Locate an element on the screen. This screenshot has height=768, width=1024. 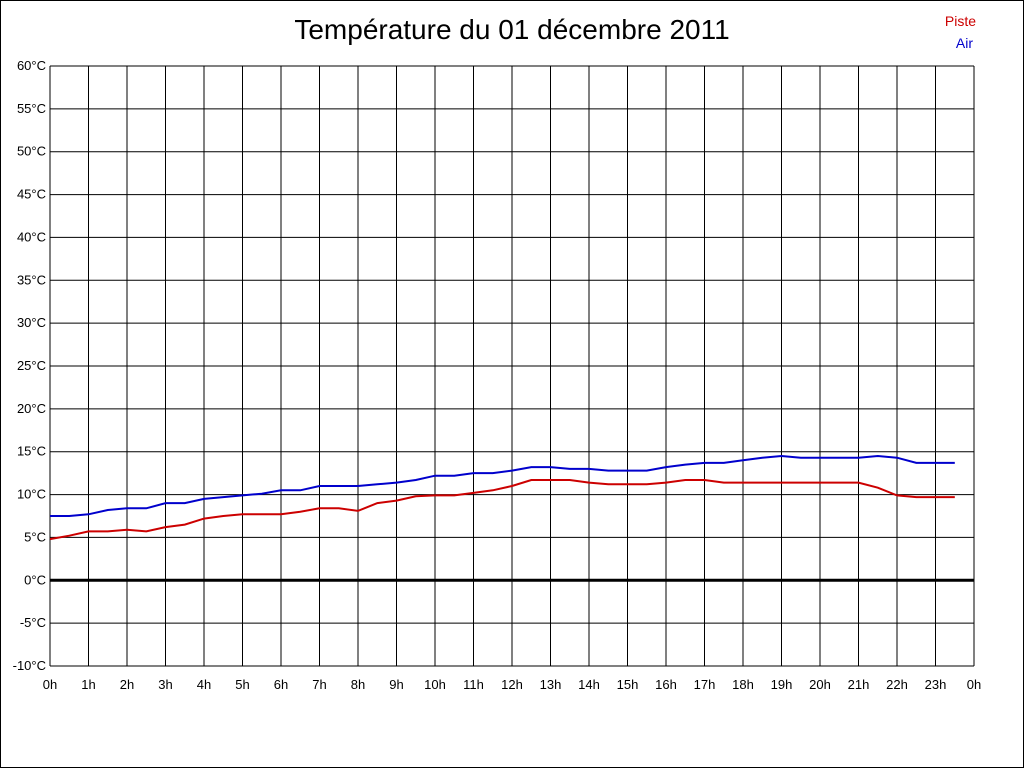
x-tick-label: 18h is located at coordinates (743, 684).